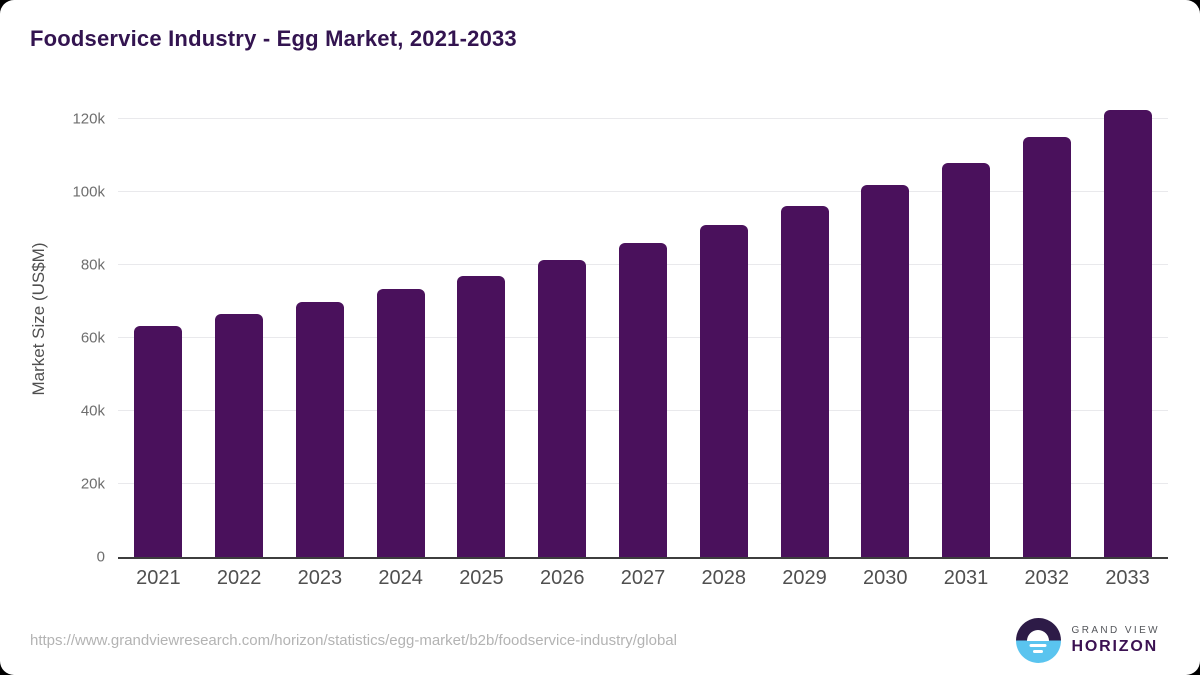 This screenshot has height=675, width=1200. I want to click on bar-2031, so click(966, 360).